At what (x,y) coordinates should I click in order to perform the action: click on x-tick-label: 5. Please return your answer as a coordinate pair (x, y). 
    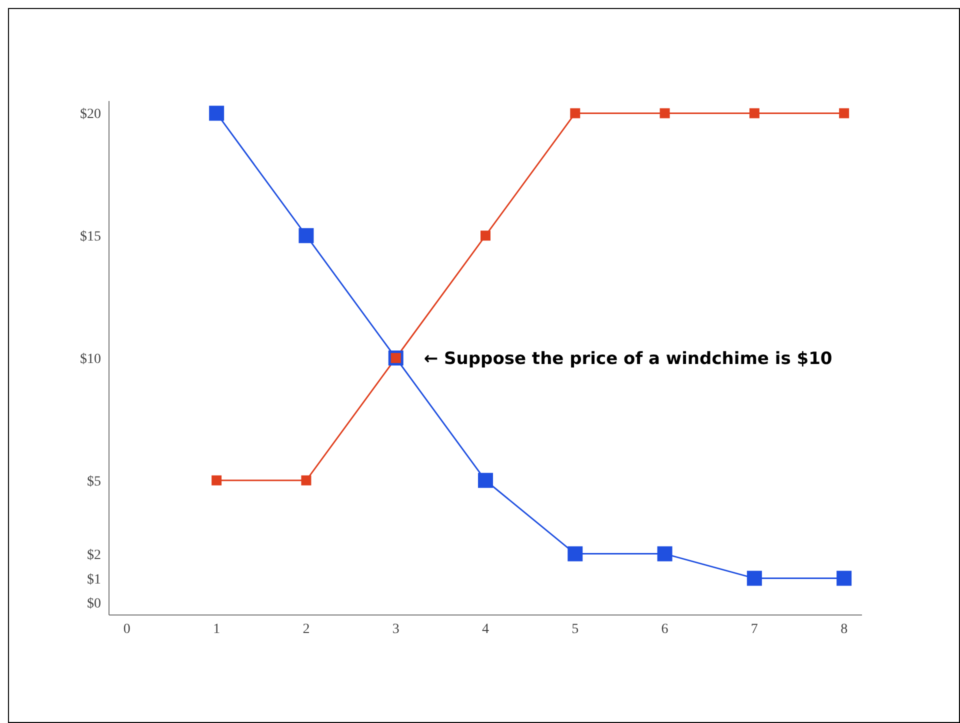
    Looking at the image, I should click on (575, 629).